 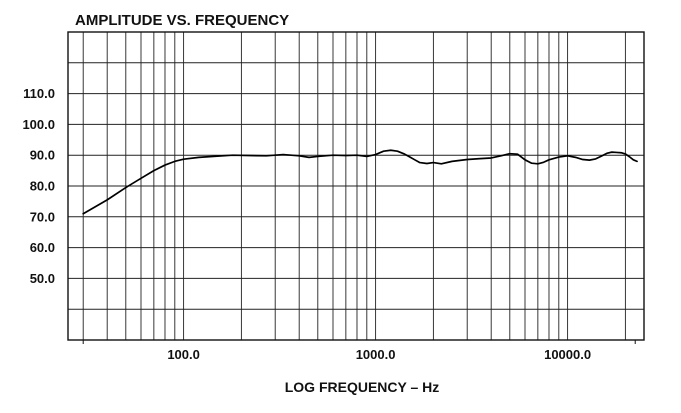 I want to click on y-tick-label: 70.0, so click(x=42, y=216).